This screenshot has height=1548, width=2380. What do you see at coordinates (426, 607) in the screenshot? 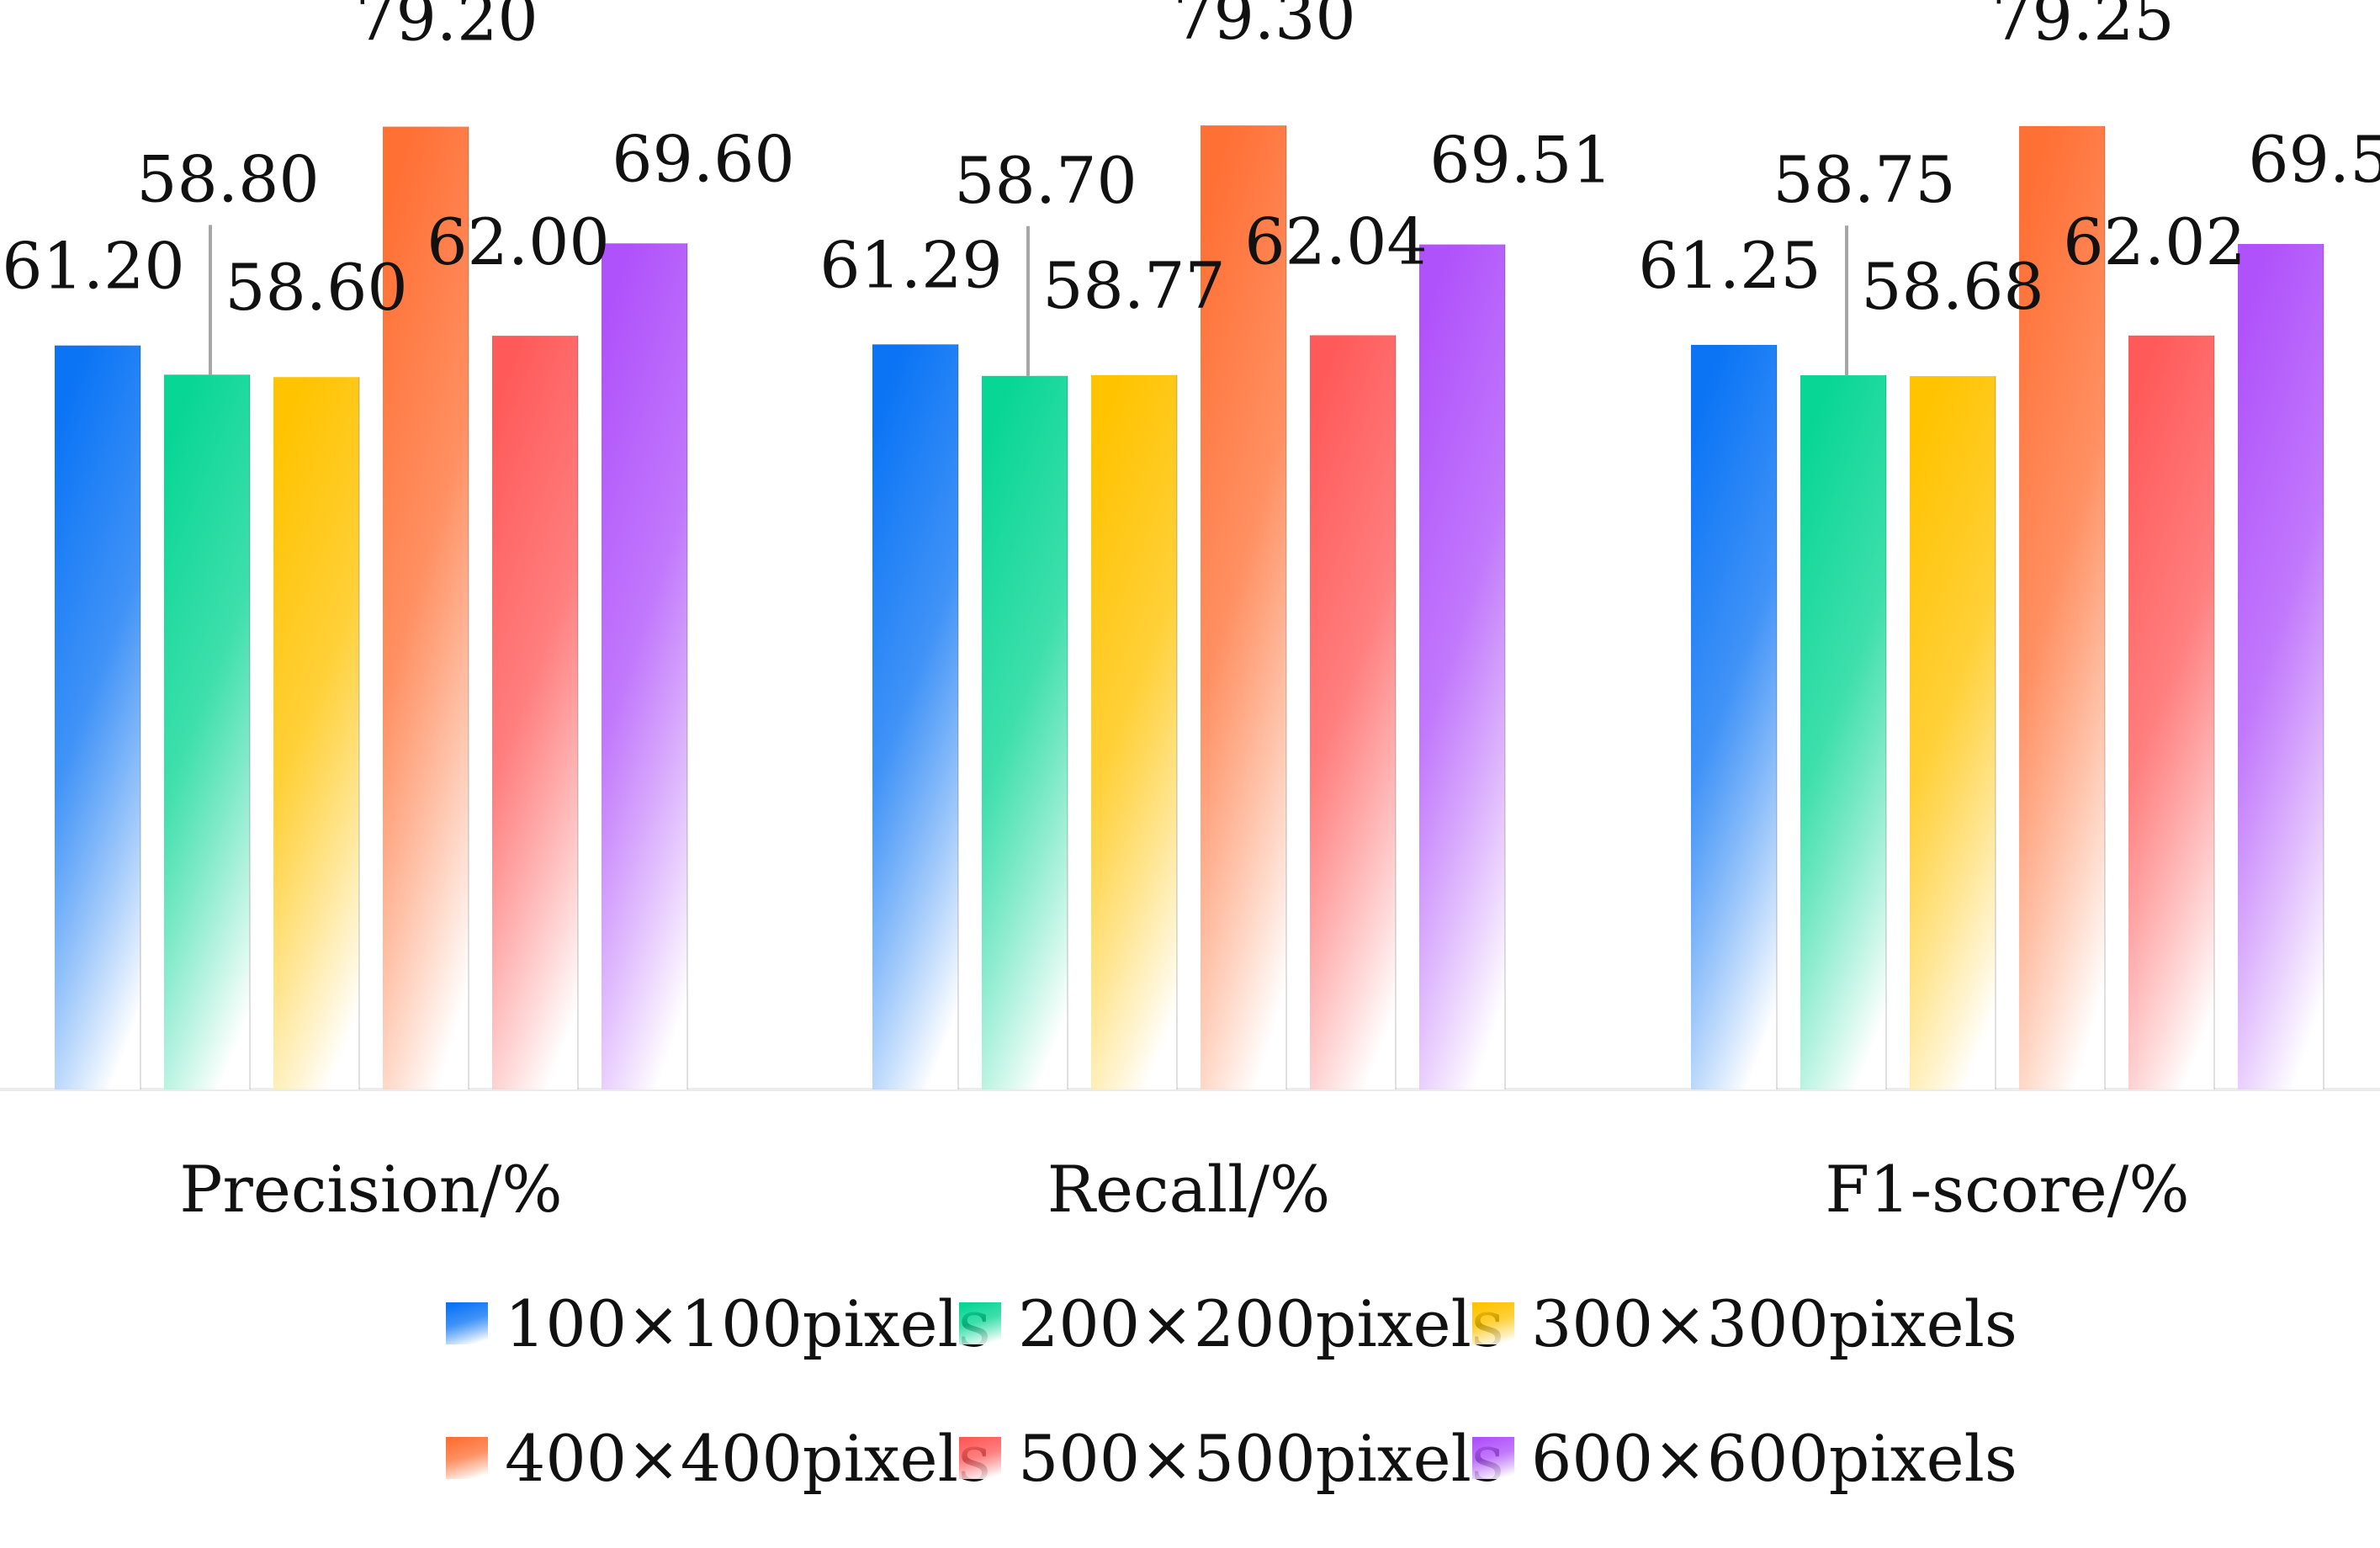
I see `bar-precision-400-400pixels` at bounding box center [426, 607].